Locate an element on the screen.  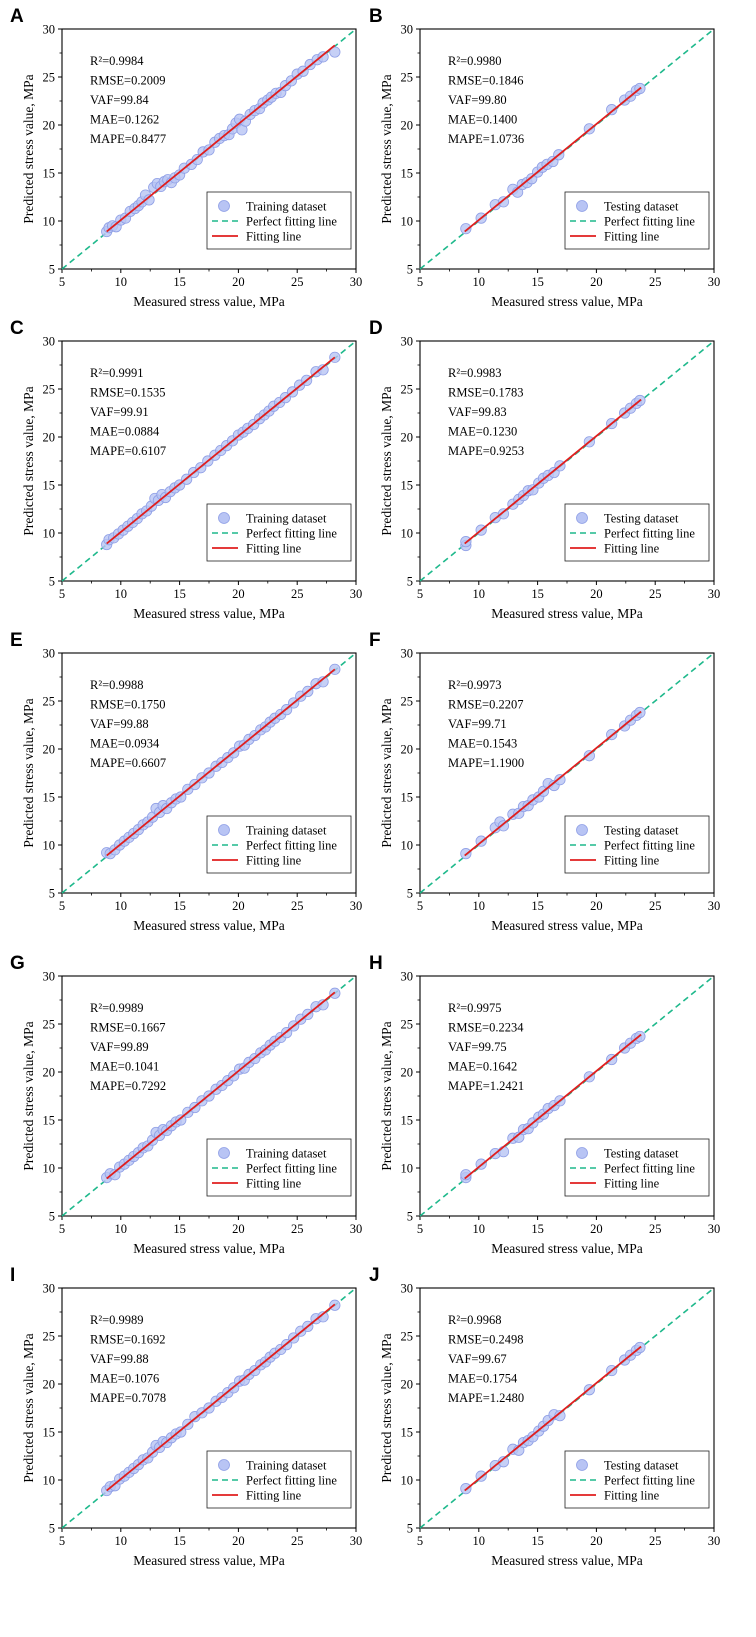
y-tick-label-E-30: 30 is located at coordinates (49, 654).